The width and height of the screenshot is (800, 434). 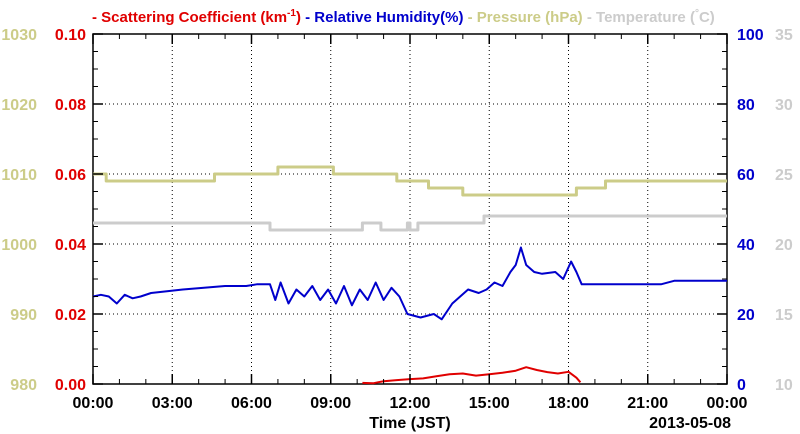 What do you see at coordinates (647, 403) in the screenshot?
I see `x-tick-label: 21:00` at bounding box center [647, 403].